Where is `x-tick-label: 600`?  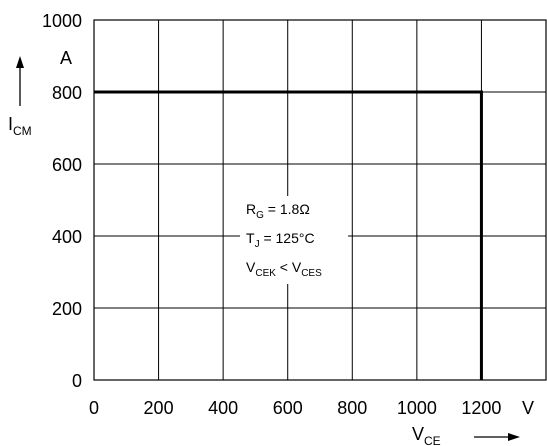 x-tick-label: 600 is located at coordinates (288, 408).